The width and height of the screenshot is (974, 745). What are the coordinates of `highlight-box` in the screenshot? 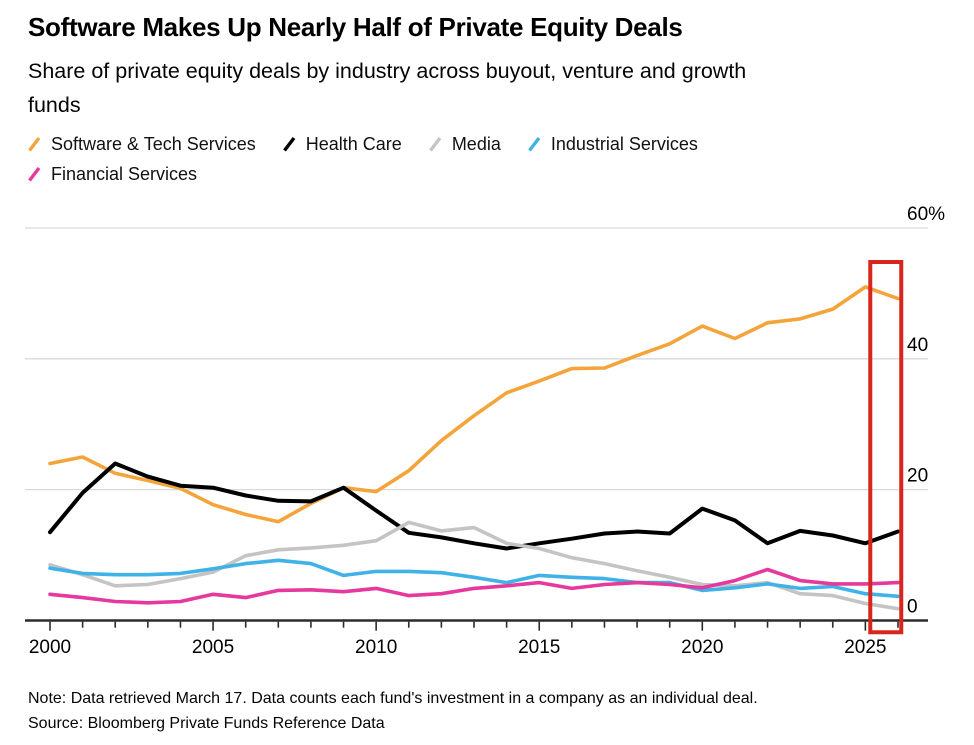 It's located at (886, 447).